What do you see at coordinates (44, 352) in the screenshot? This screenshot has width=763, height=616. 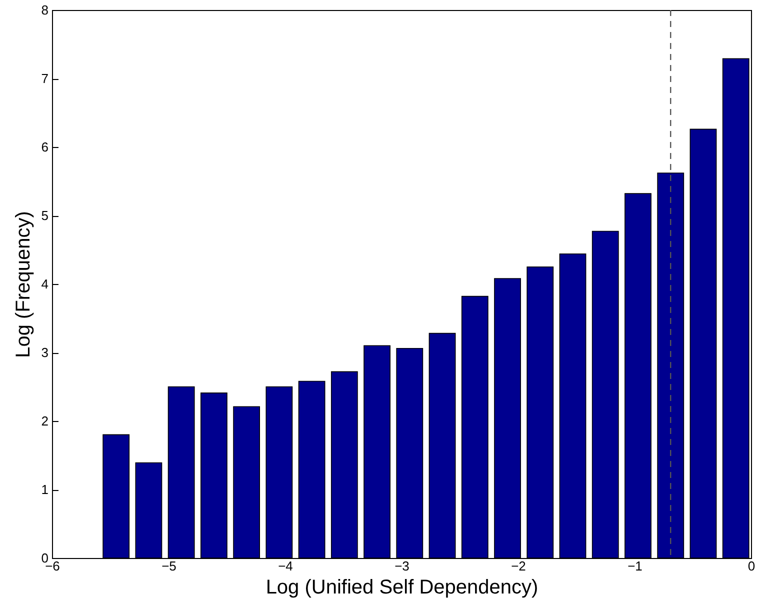 I see `y-tick-label: 3` at bounding box center [44, 352].